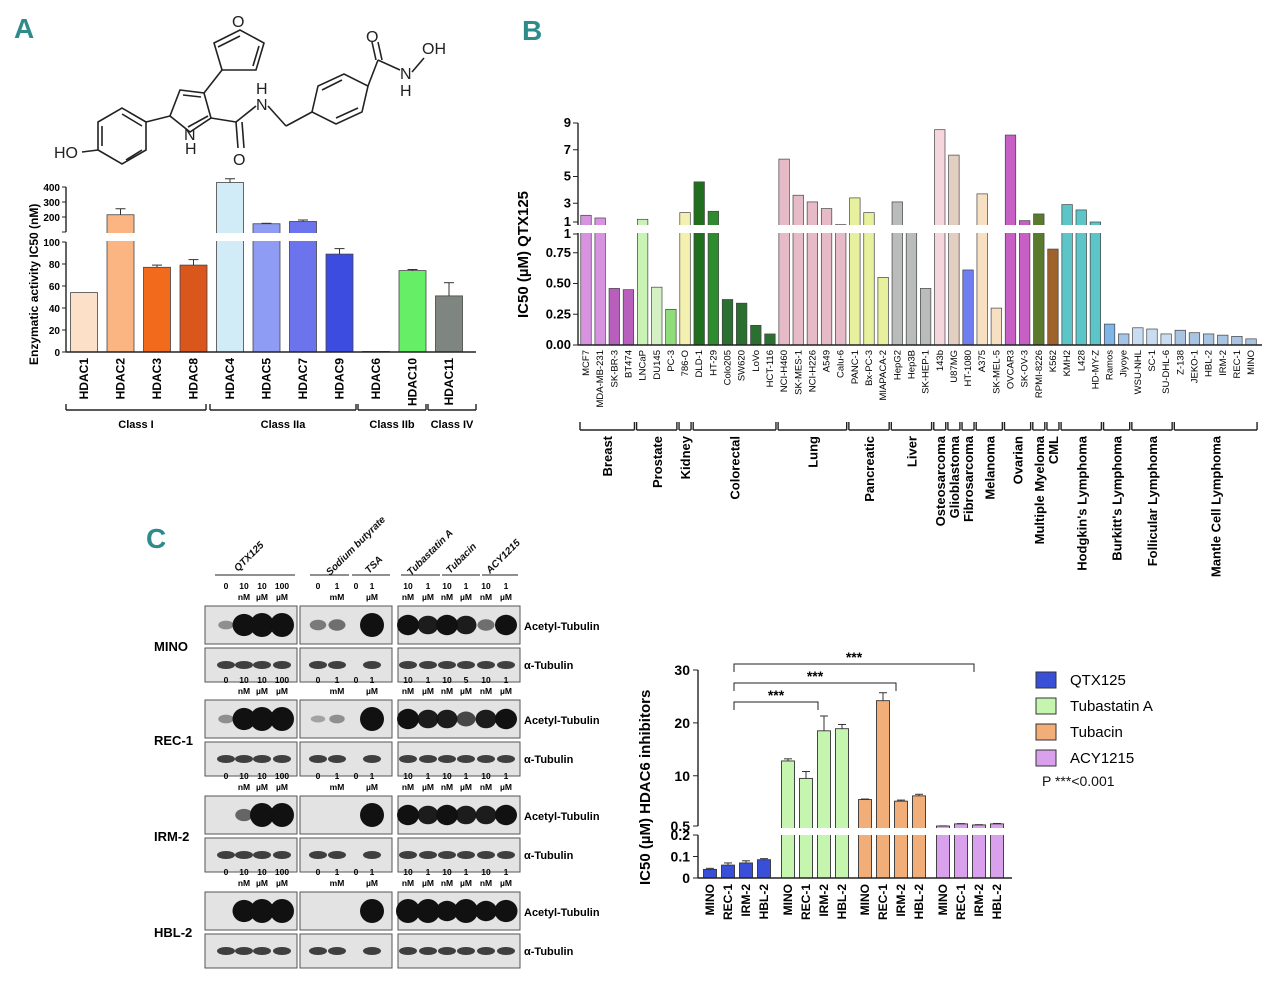 Image resolution: width=1280 pixels, height=989 pixels. I want to click on cell-line-label: MINO, so click(171, 646).